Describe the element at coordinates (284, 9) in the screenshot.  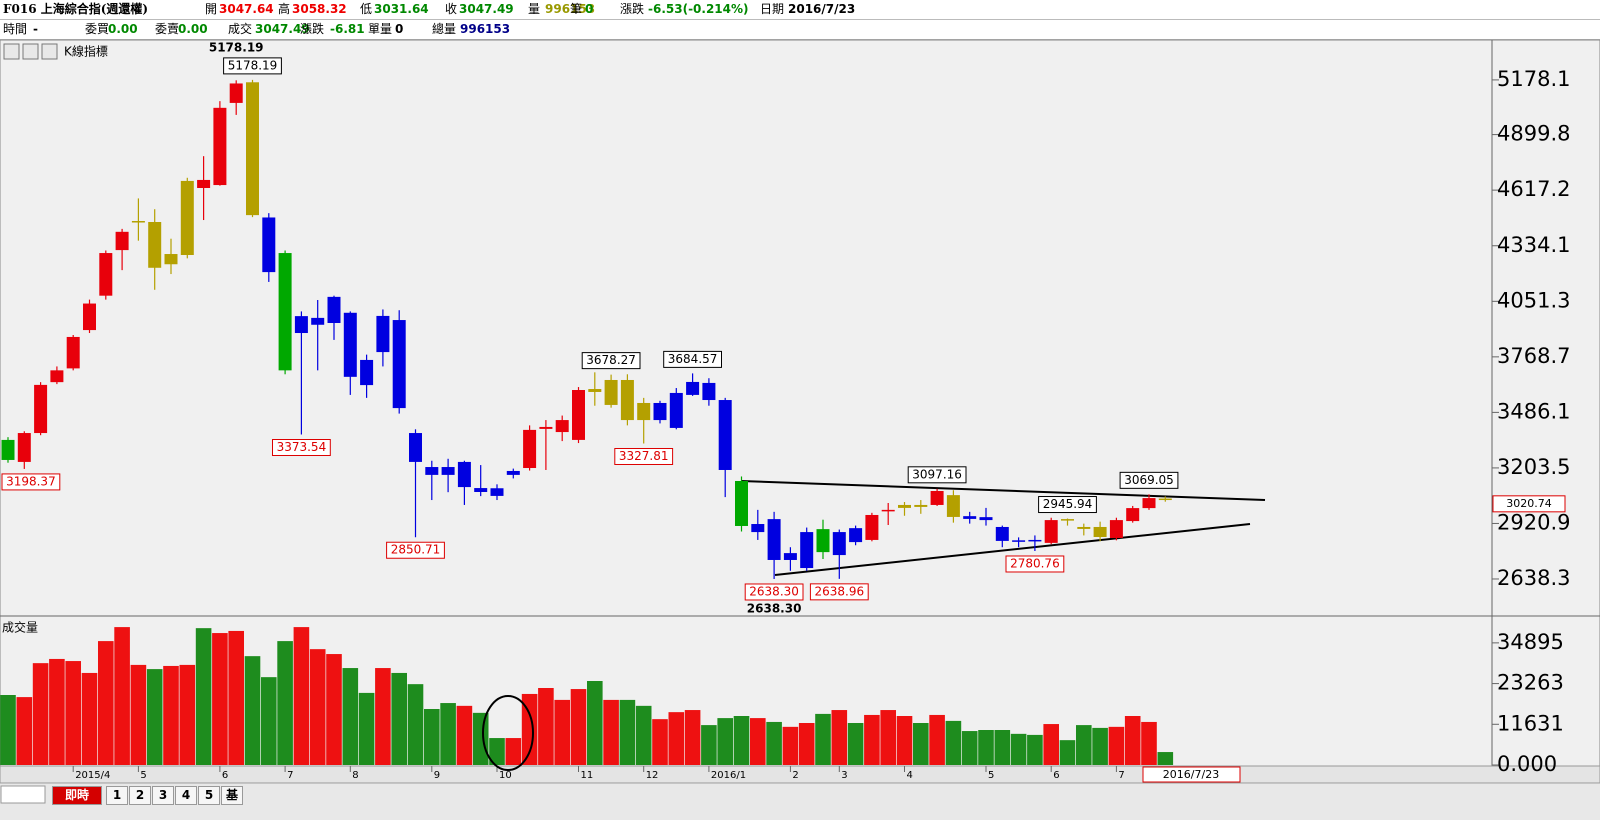
I see `field-label: 高` at that location.